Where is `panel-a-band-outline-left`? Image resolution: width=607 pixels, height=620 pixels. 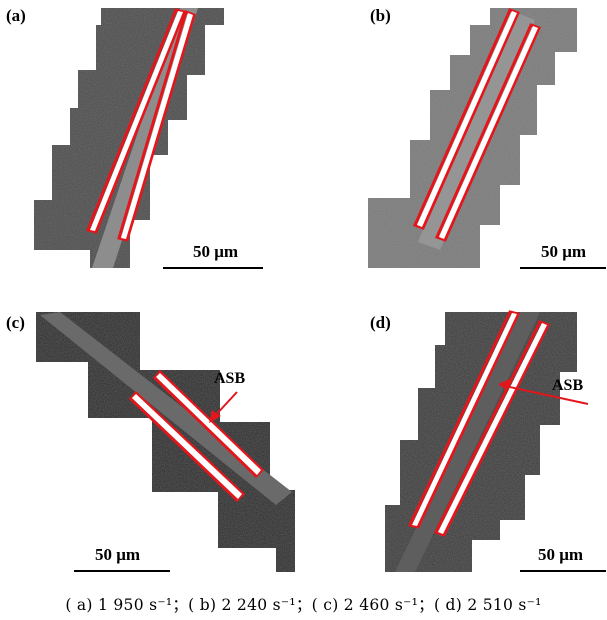 panel-a-band-outline-left is located at coordinates (136, 121).